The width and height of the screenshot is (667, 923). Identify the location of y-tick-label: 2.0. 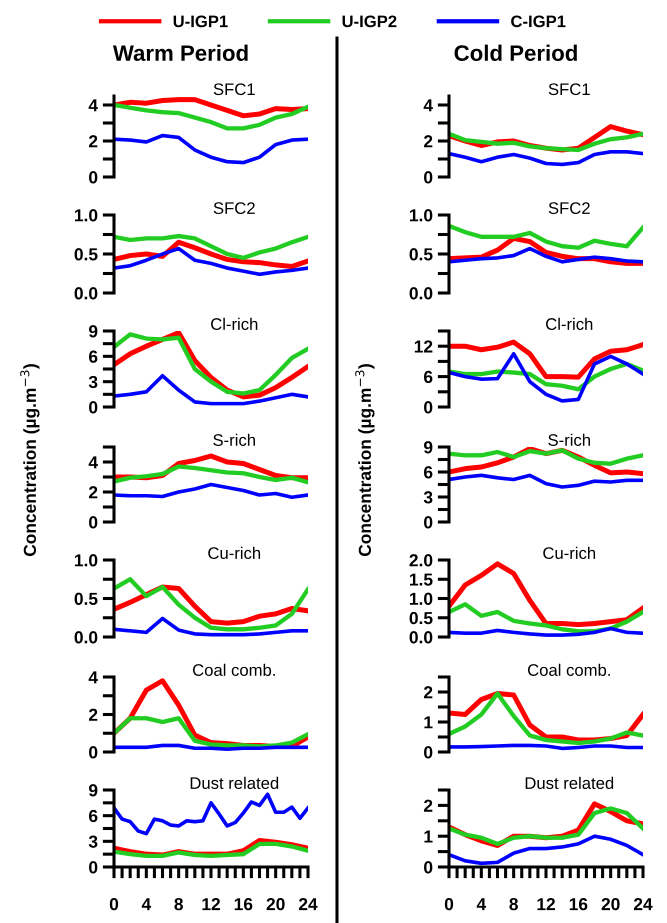
(421, 560).